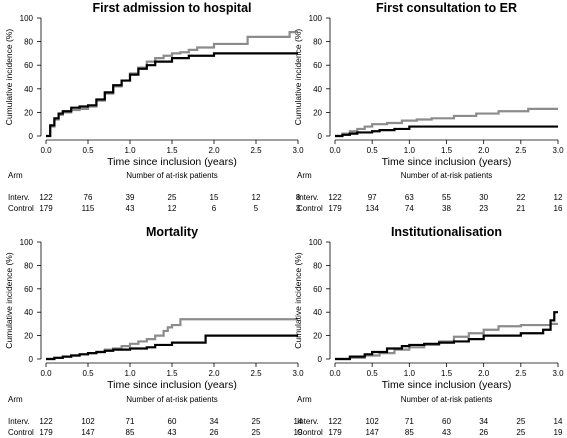  Describe the element at coordinates (335, 208) in the screenshot. I see `panel-2-risk-control-count: 179` at that location.